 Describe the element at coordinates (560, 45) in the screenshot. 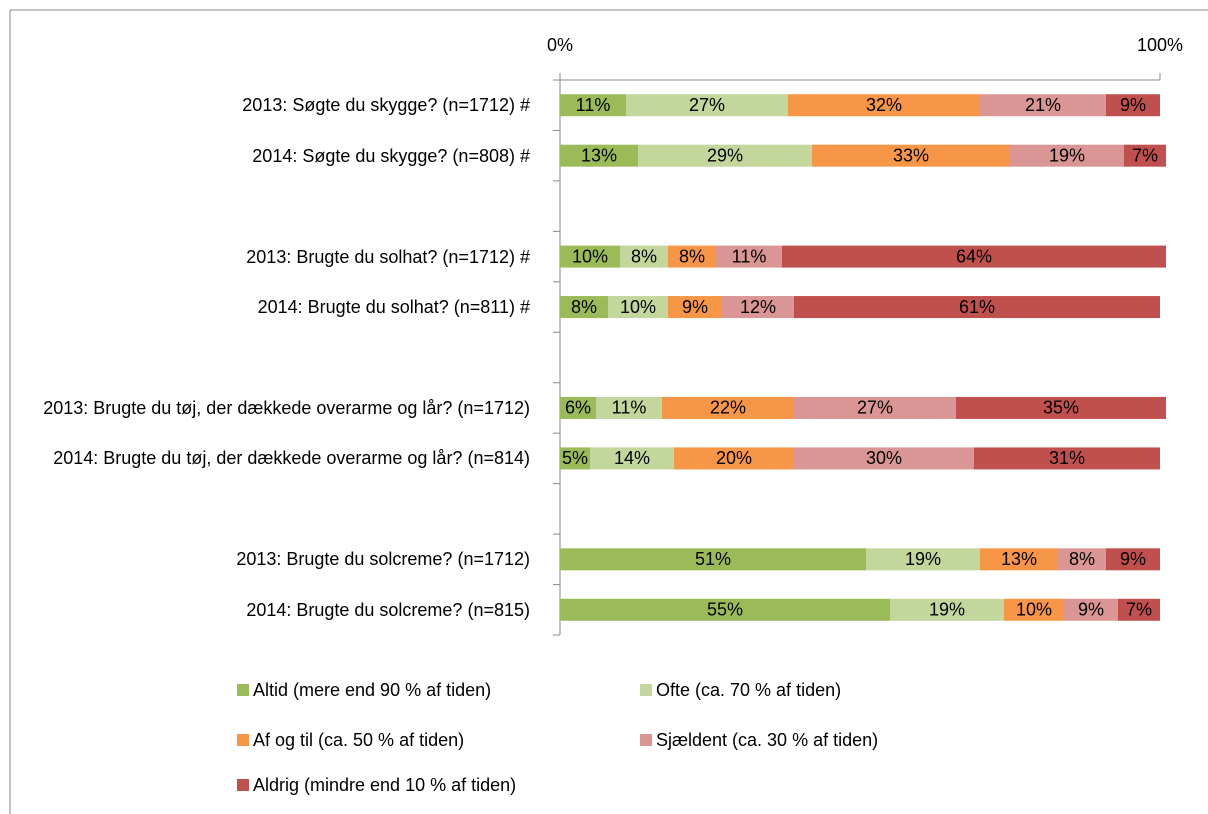

I see `x-tick-label: 0%` at that location.